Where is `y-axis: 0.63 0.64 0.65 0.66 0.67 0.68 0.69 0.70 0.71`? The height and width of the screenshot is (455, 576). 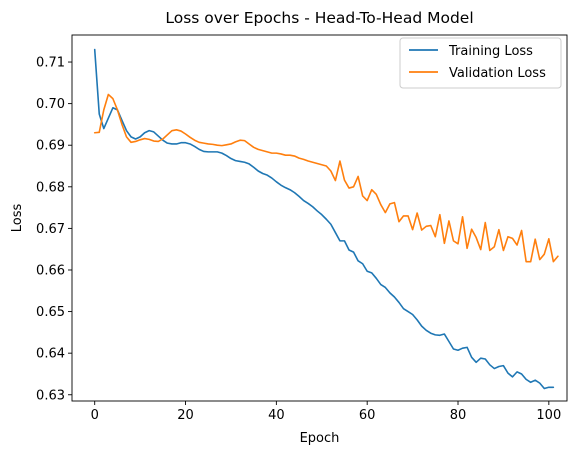 y-axis: 0.63 0.64 0.65 0.66 0.67 0.68 0.69 0.70 0.71 is located at coordinates (54, 229).